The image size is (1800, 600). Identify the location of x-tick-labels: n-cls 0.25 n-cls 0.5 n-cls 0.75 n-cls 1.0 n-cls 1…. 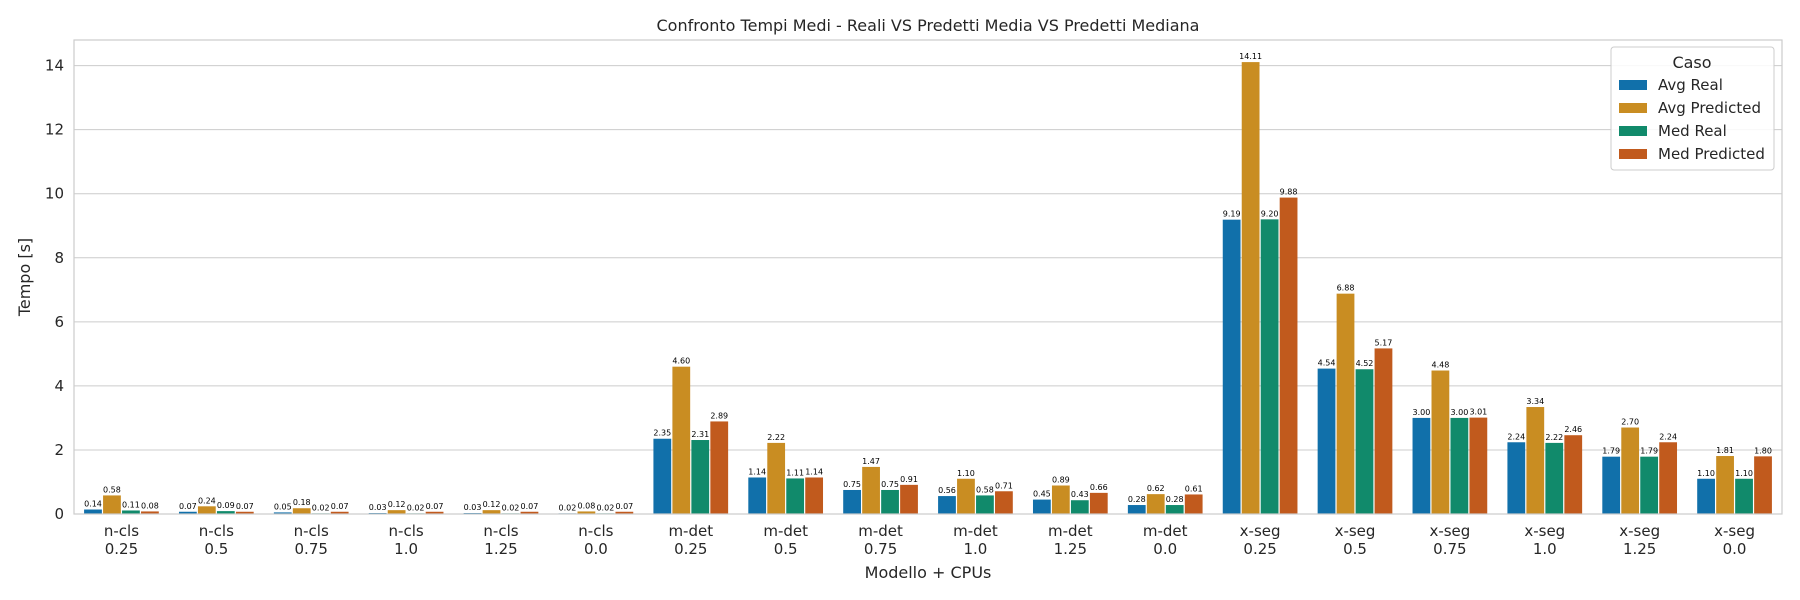
(929, 540).